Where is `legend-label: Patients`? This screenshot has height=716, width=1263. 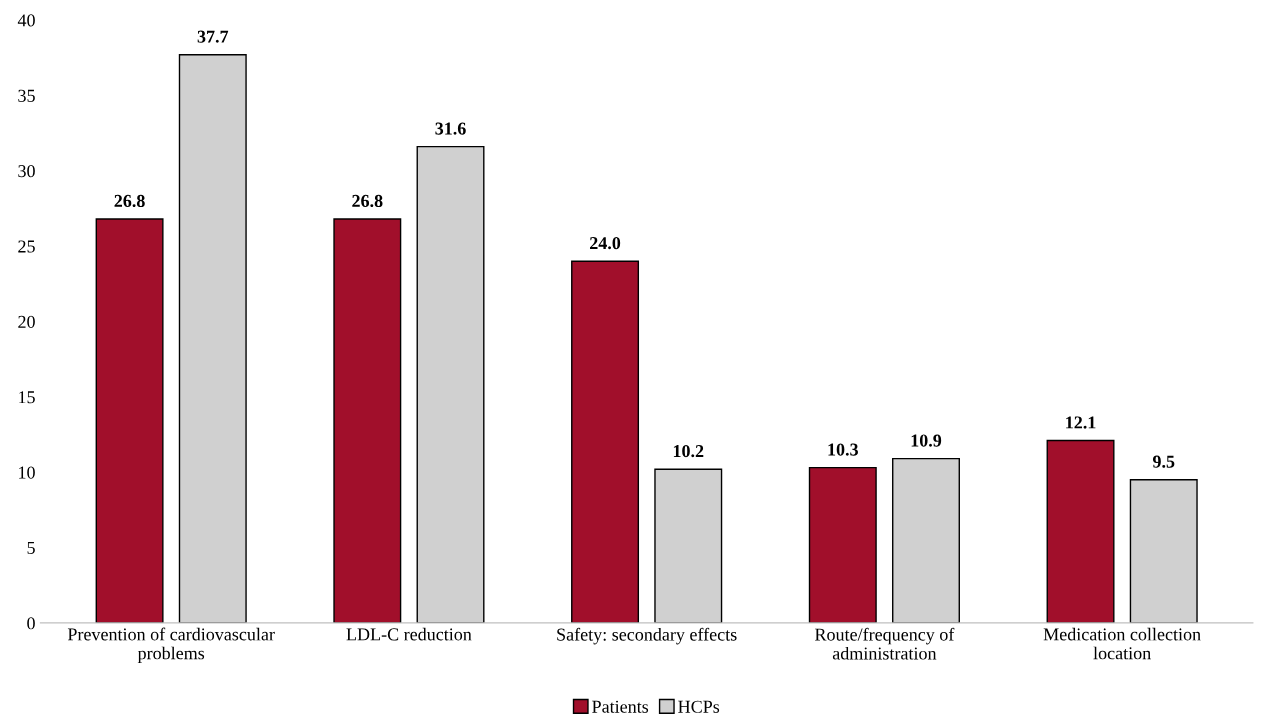 legend-label: Patients is located at coordinates (620, 706).